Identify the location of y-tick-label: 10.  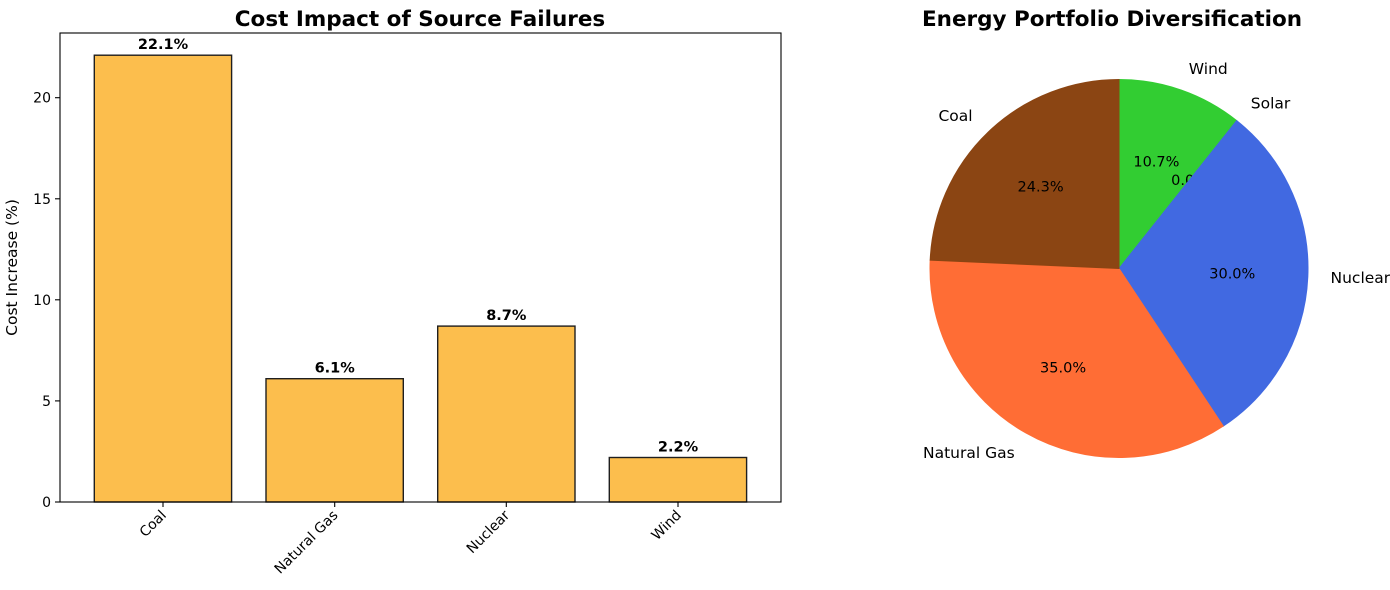
(42, 301).